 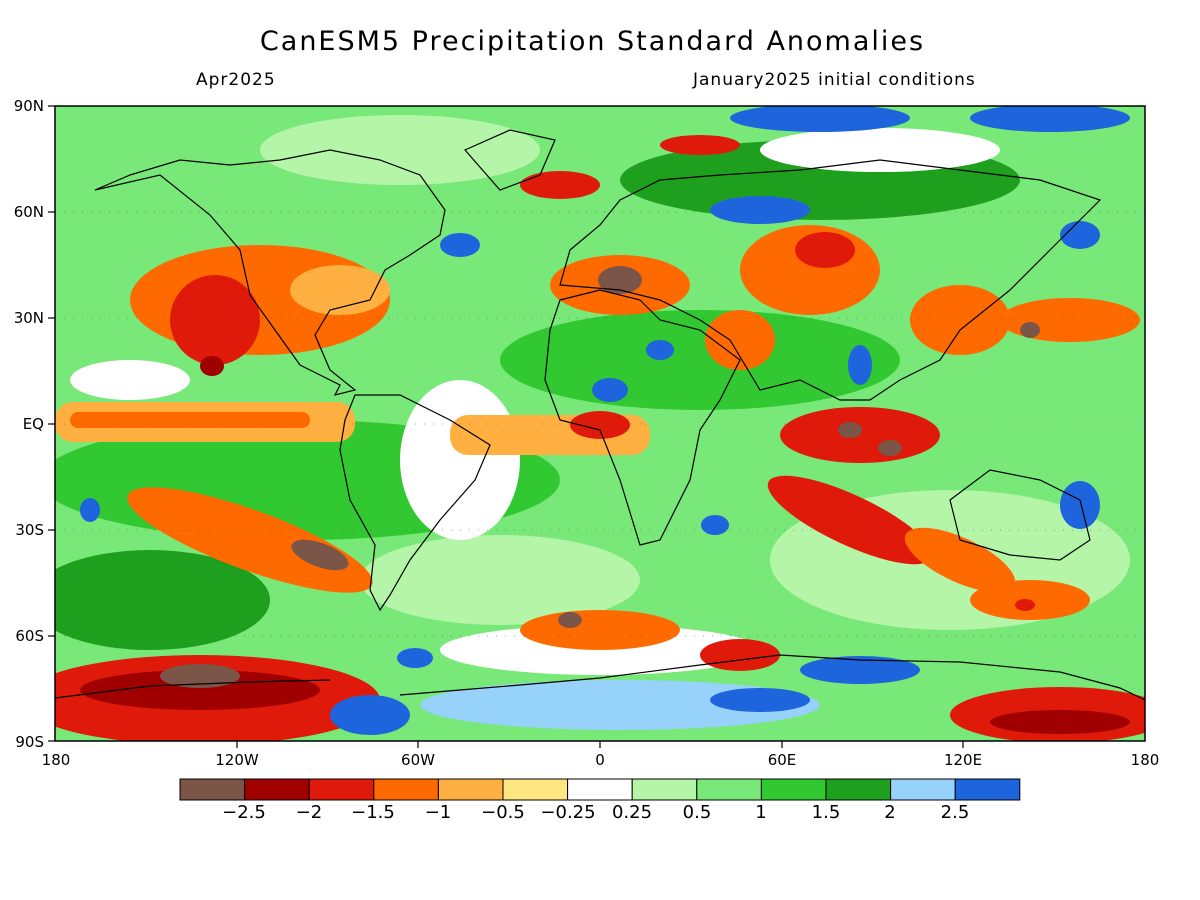 I want to click on lon-label-60w: 60W, so click(x=418, y=760).